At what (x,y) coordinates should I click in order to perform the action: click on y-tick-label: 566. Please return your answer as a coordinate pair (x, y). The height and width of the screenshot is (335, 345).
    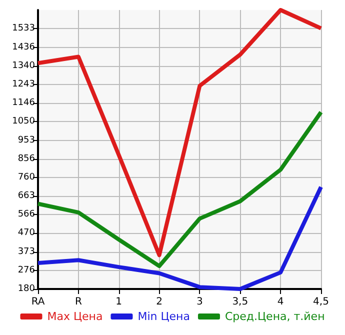
    Looking at the image, I should click on (27, 215).